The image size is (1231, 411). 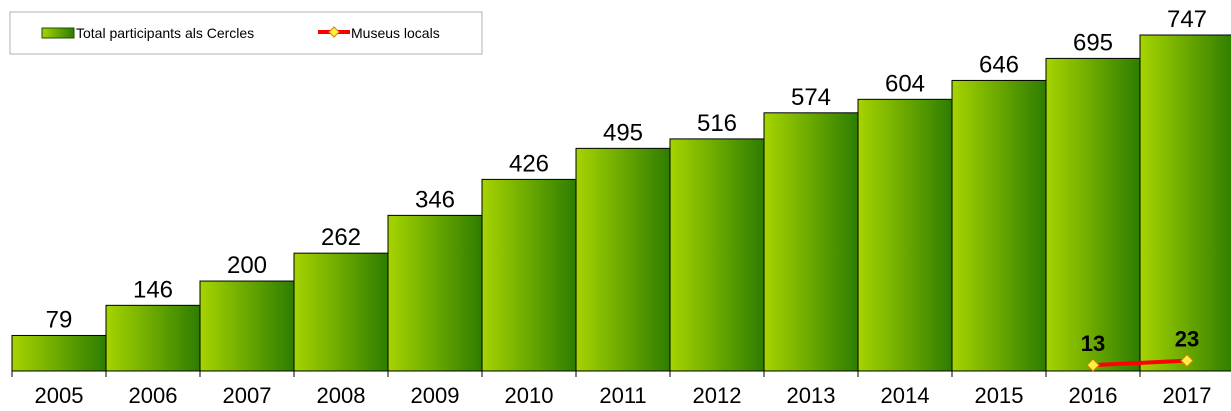 I want to click on bar-2007, so click(x=247, y=326).